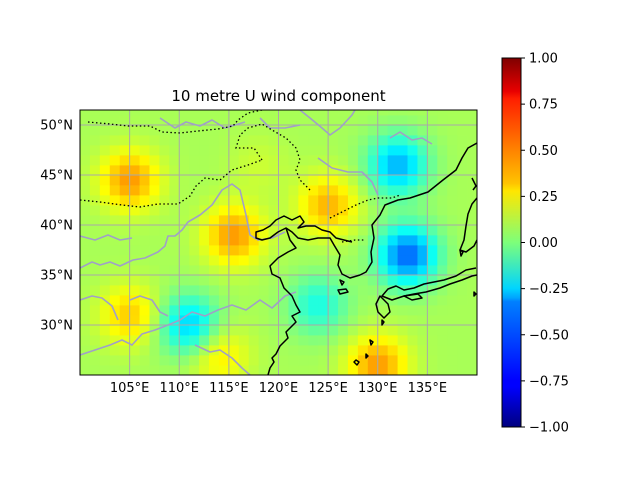 The width and height of the screenshot is (640, 480). I want to click on ytick-label: 30°N, so click(56, 326).